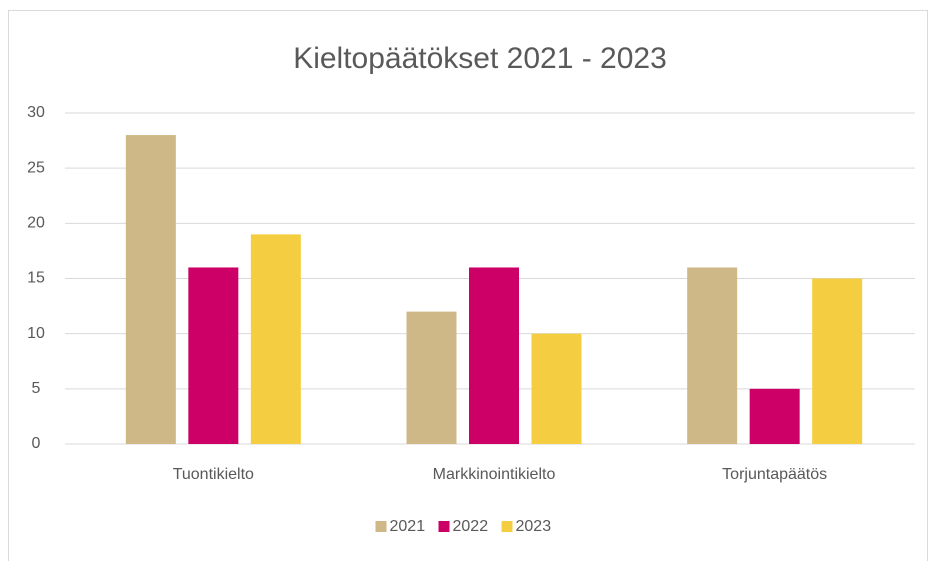  Describe the element at coordinates (36, 112) in the screenshot. I see `y-tick-label: 30` at that location.